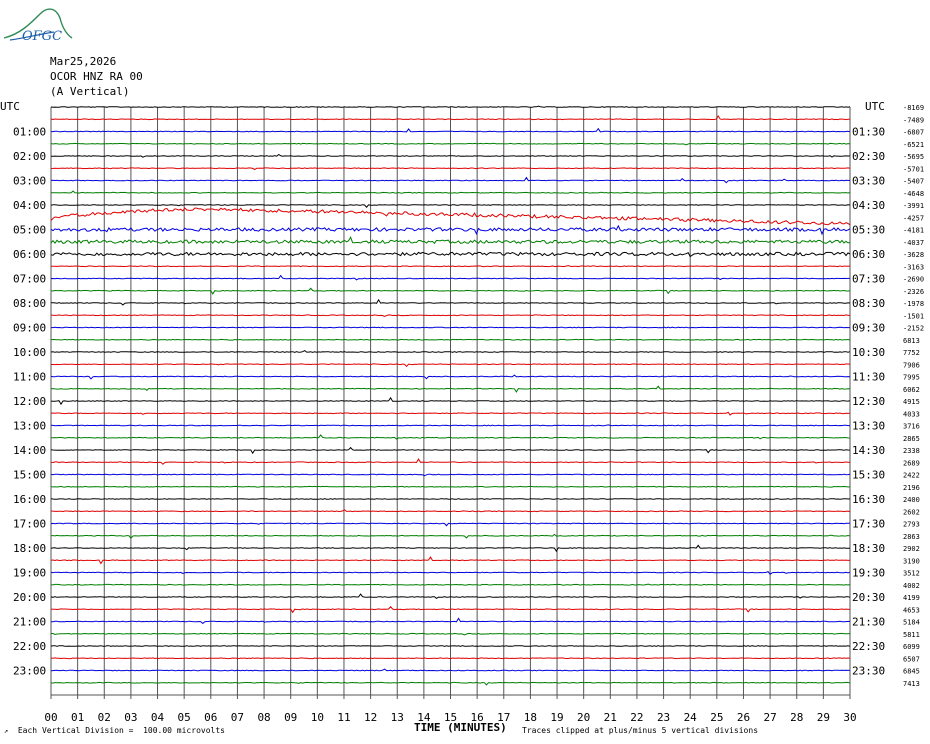 The width and height of the screenshot is (930, 744). Describe the element at coordinates (397, 717) in the screenshot. I see `x-tick-label: 13` at that location.